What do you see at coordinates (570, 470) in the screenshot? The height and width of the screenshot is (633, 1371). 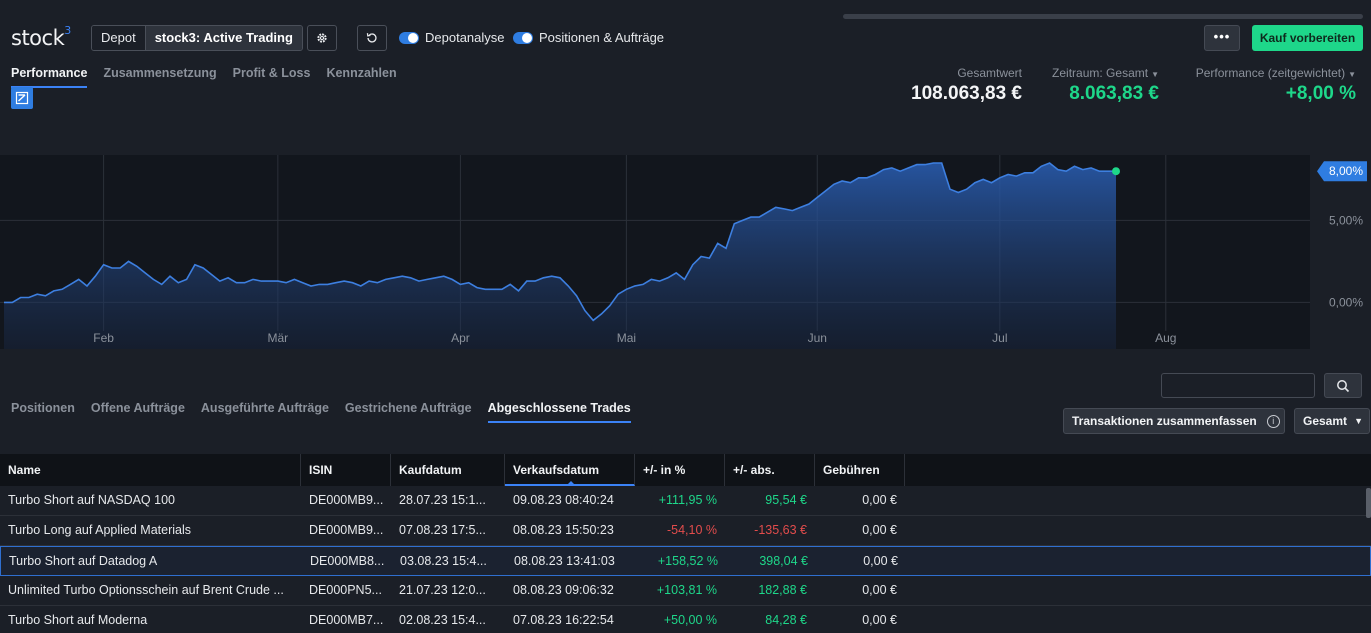 I see `header-verkaufsdatum: Verkaufsdatum` at bounding box center [570, 470].